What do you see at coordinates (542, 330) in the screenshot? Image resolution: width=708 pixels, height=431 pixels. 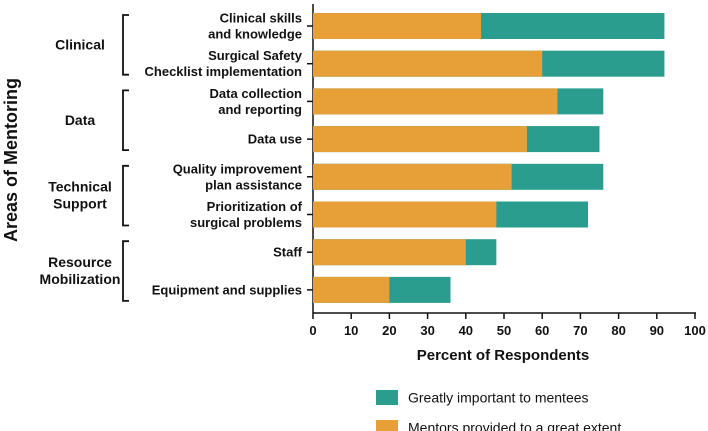 I see `x-tick-label: 60` at bounding box center [542, 330].